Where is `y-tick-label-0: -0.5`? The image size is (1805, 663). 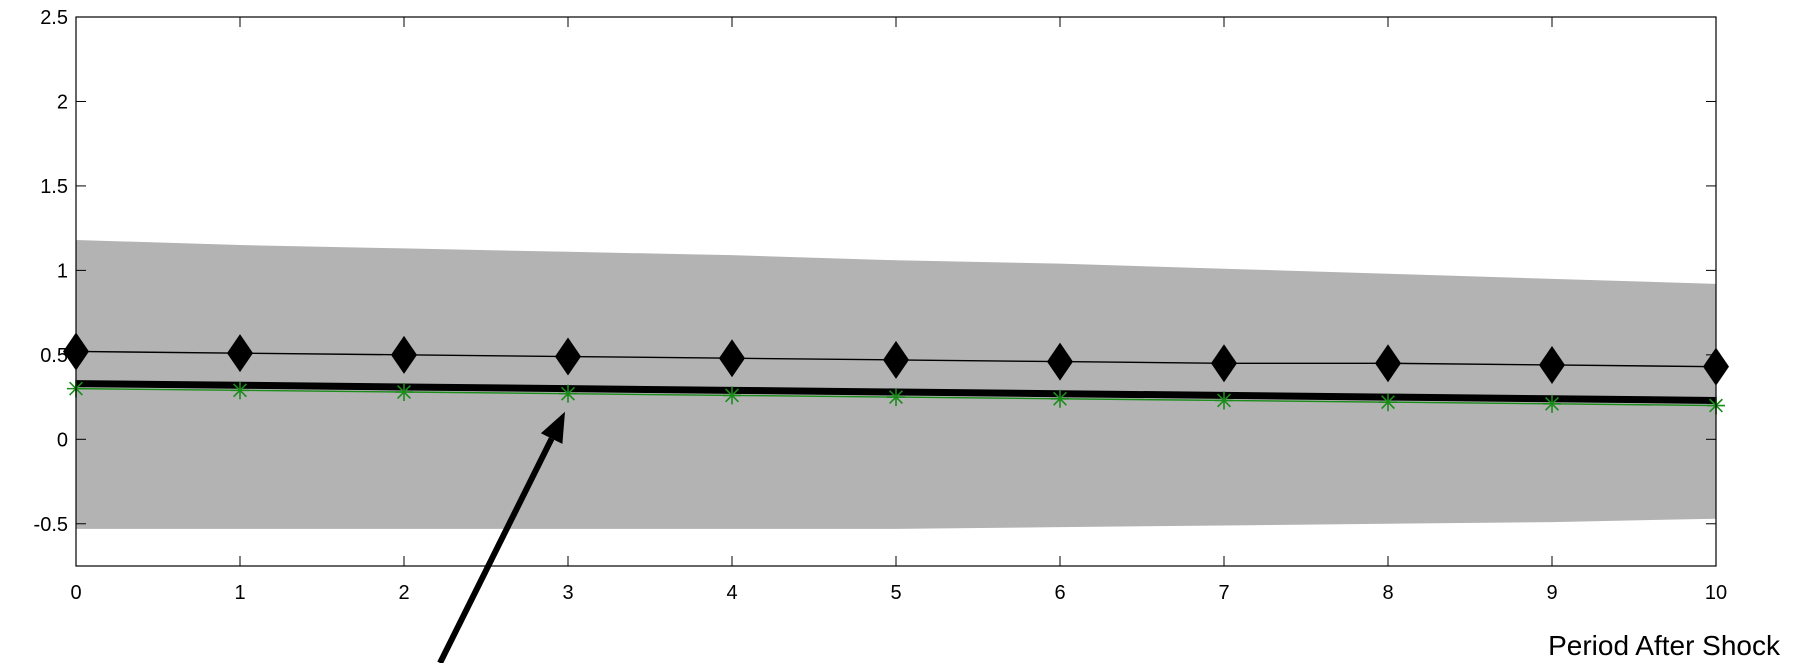
y-tick-label-0: -0.5 is located at coordinates (51, 525).